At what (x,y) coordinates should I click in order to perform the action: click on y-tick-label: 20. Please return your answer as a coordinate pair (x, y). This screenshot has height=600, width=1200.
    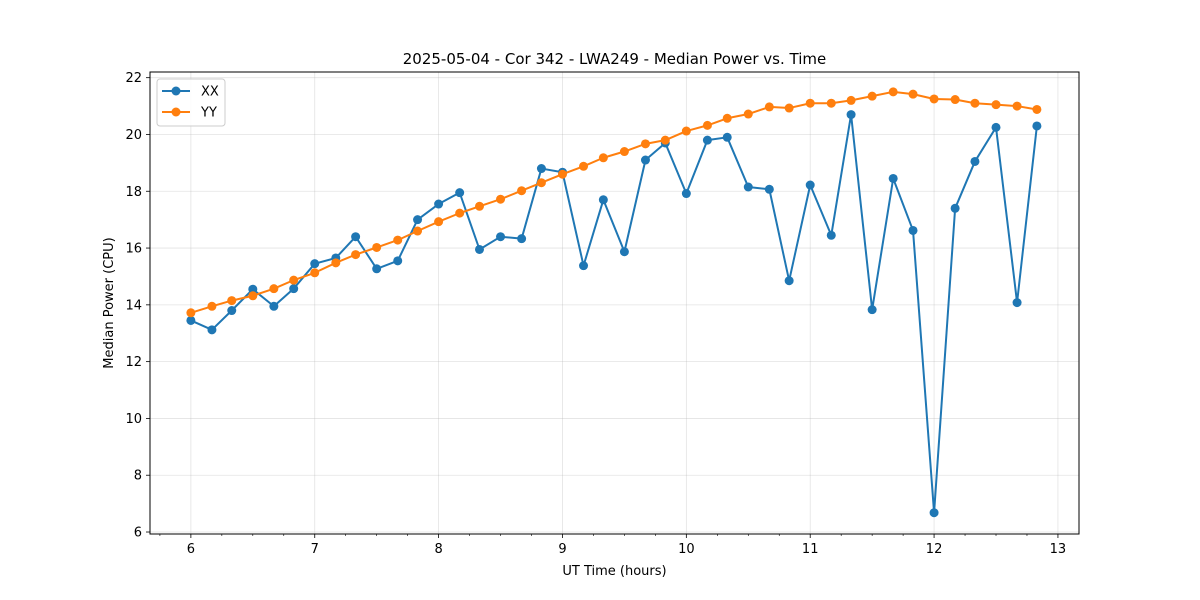
    Looking at the image, I should click on (133, 135).